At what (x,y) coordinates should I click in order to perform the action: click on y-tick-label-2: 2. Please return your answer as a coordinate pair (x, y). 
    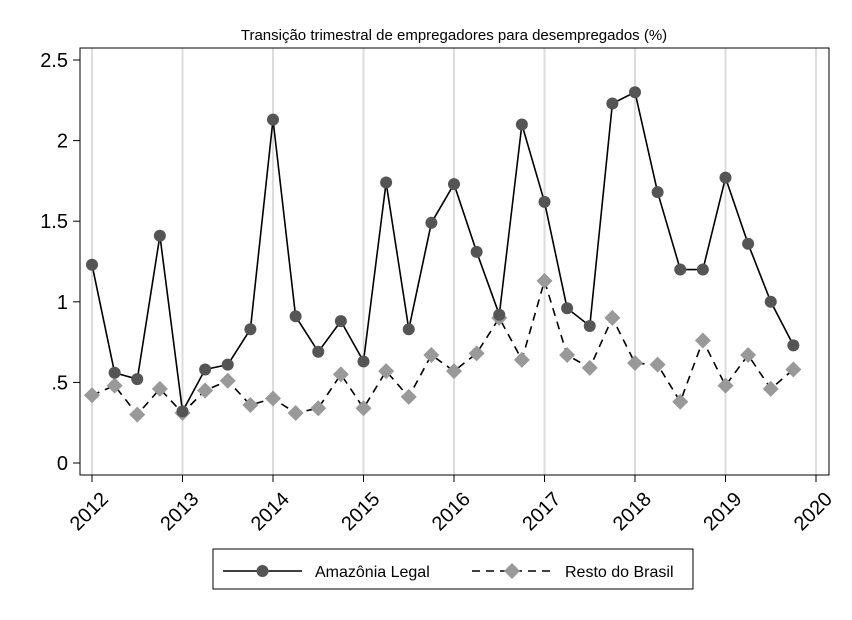
    Looking at the image, I should click on (62, 142).